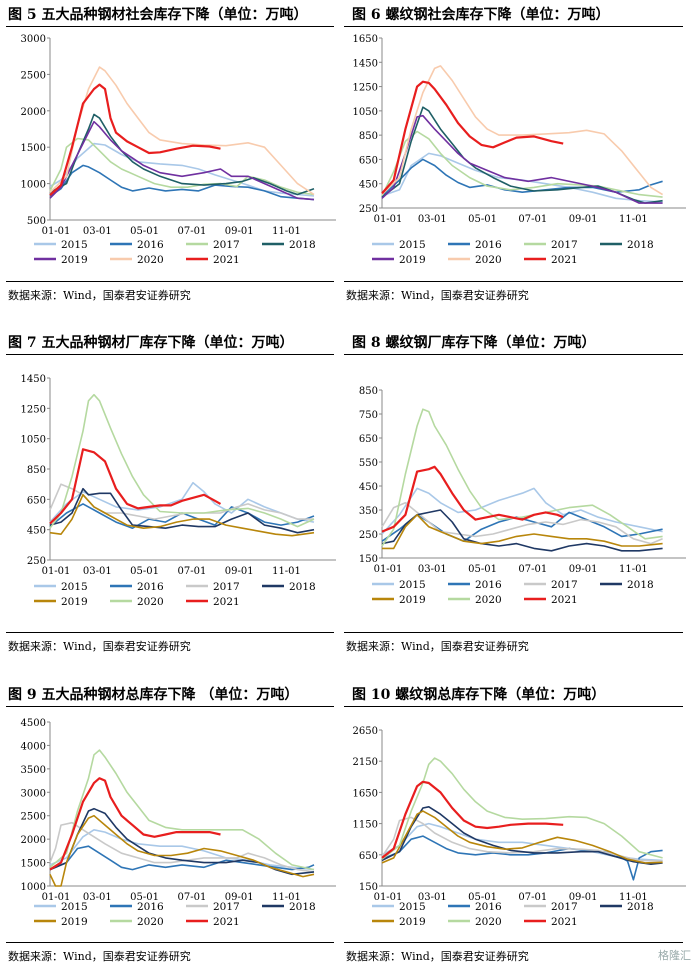  I want to click on fig10-title-rule, so click(513, 706).